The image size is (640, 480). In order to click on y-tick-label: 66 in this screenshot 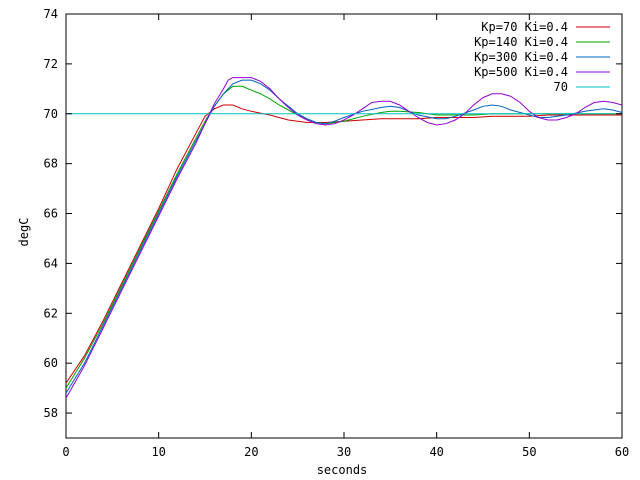, I will do `click(51, 214)`.